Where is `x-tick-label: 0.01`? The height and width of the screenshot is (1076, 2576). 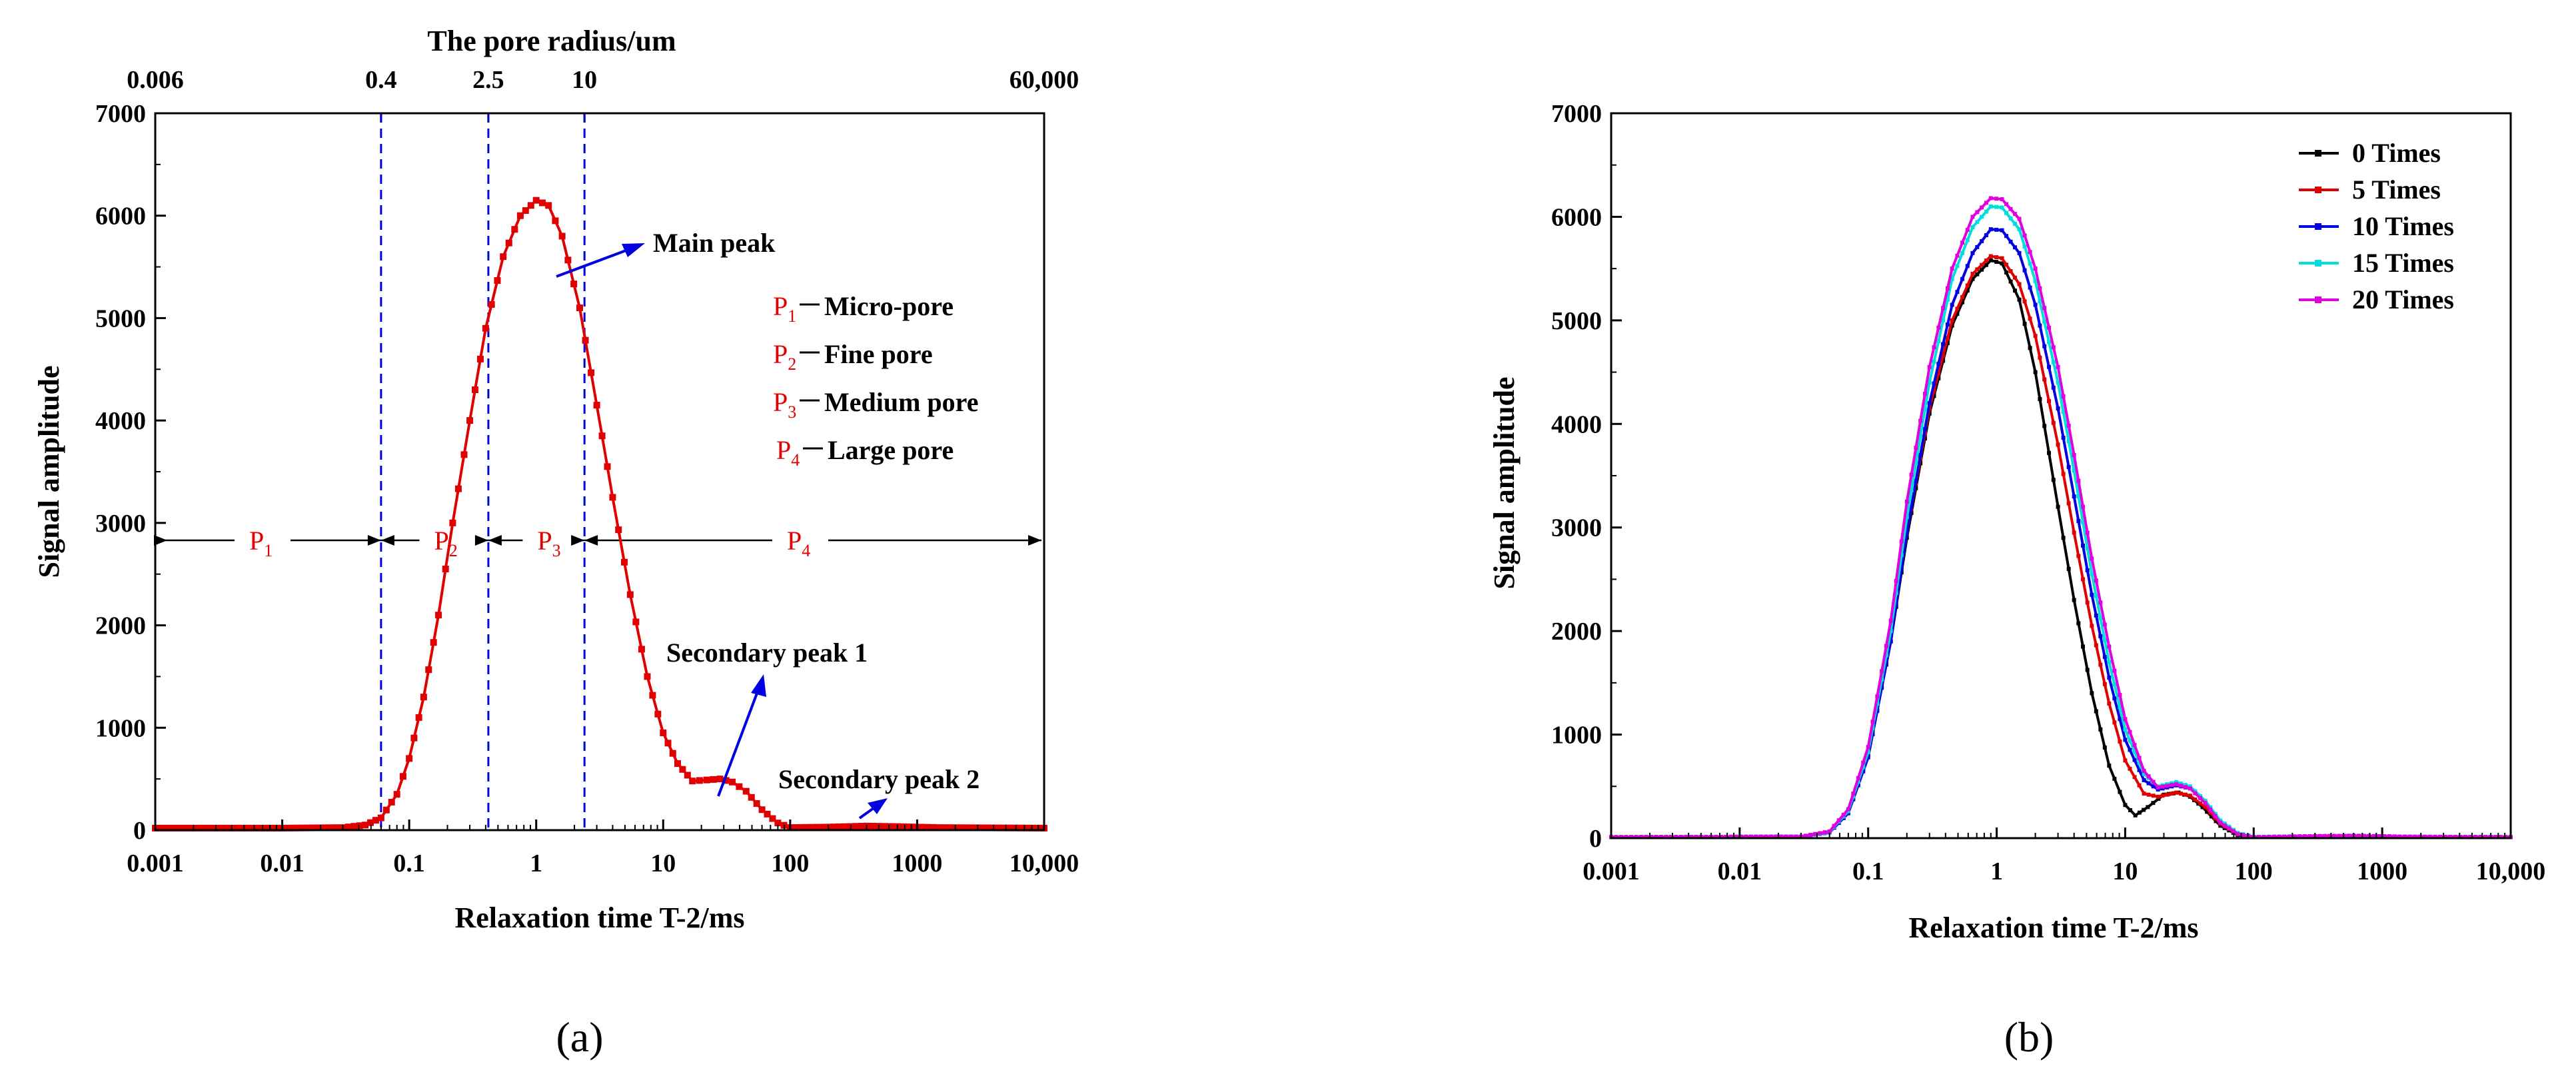
x-tick-label: 0.01 is located at coordinates (282, 863).